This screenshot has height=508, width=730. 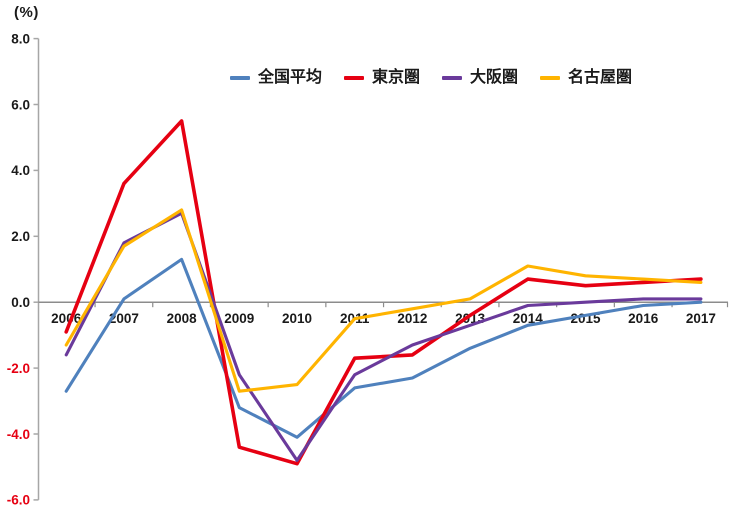 What do you see at coordinates (396, 77) in the screenshot?
I see `legend-label: 東京圏` at bounding box center [396, 77].